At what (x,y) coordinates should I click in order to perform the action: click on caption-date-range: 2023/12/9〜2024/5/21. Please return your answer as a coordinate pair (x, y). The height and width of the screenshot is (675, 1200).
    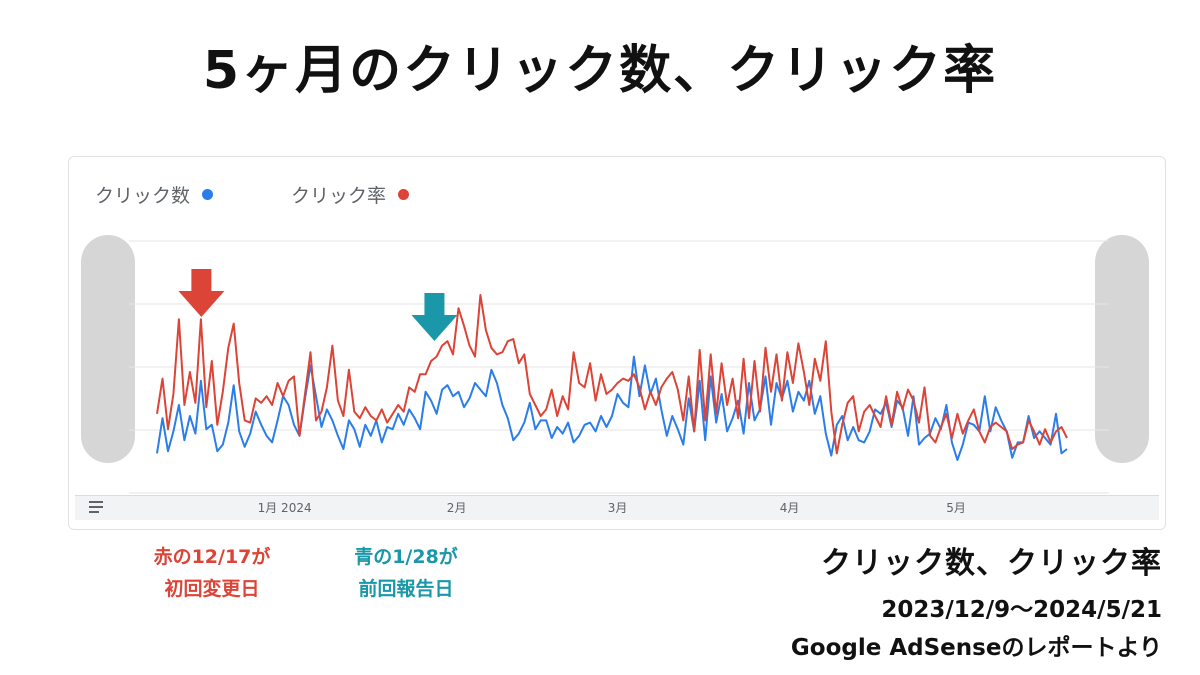
    Looking at the image, I should click on (1021, 610).